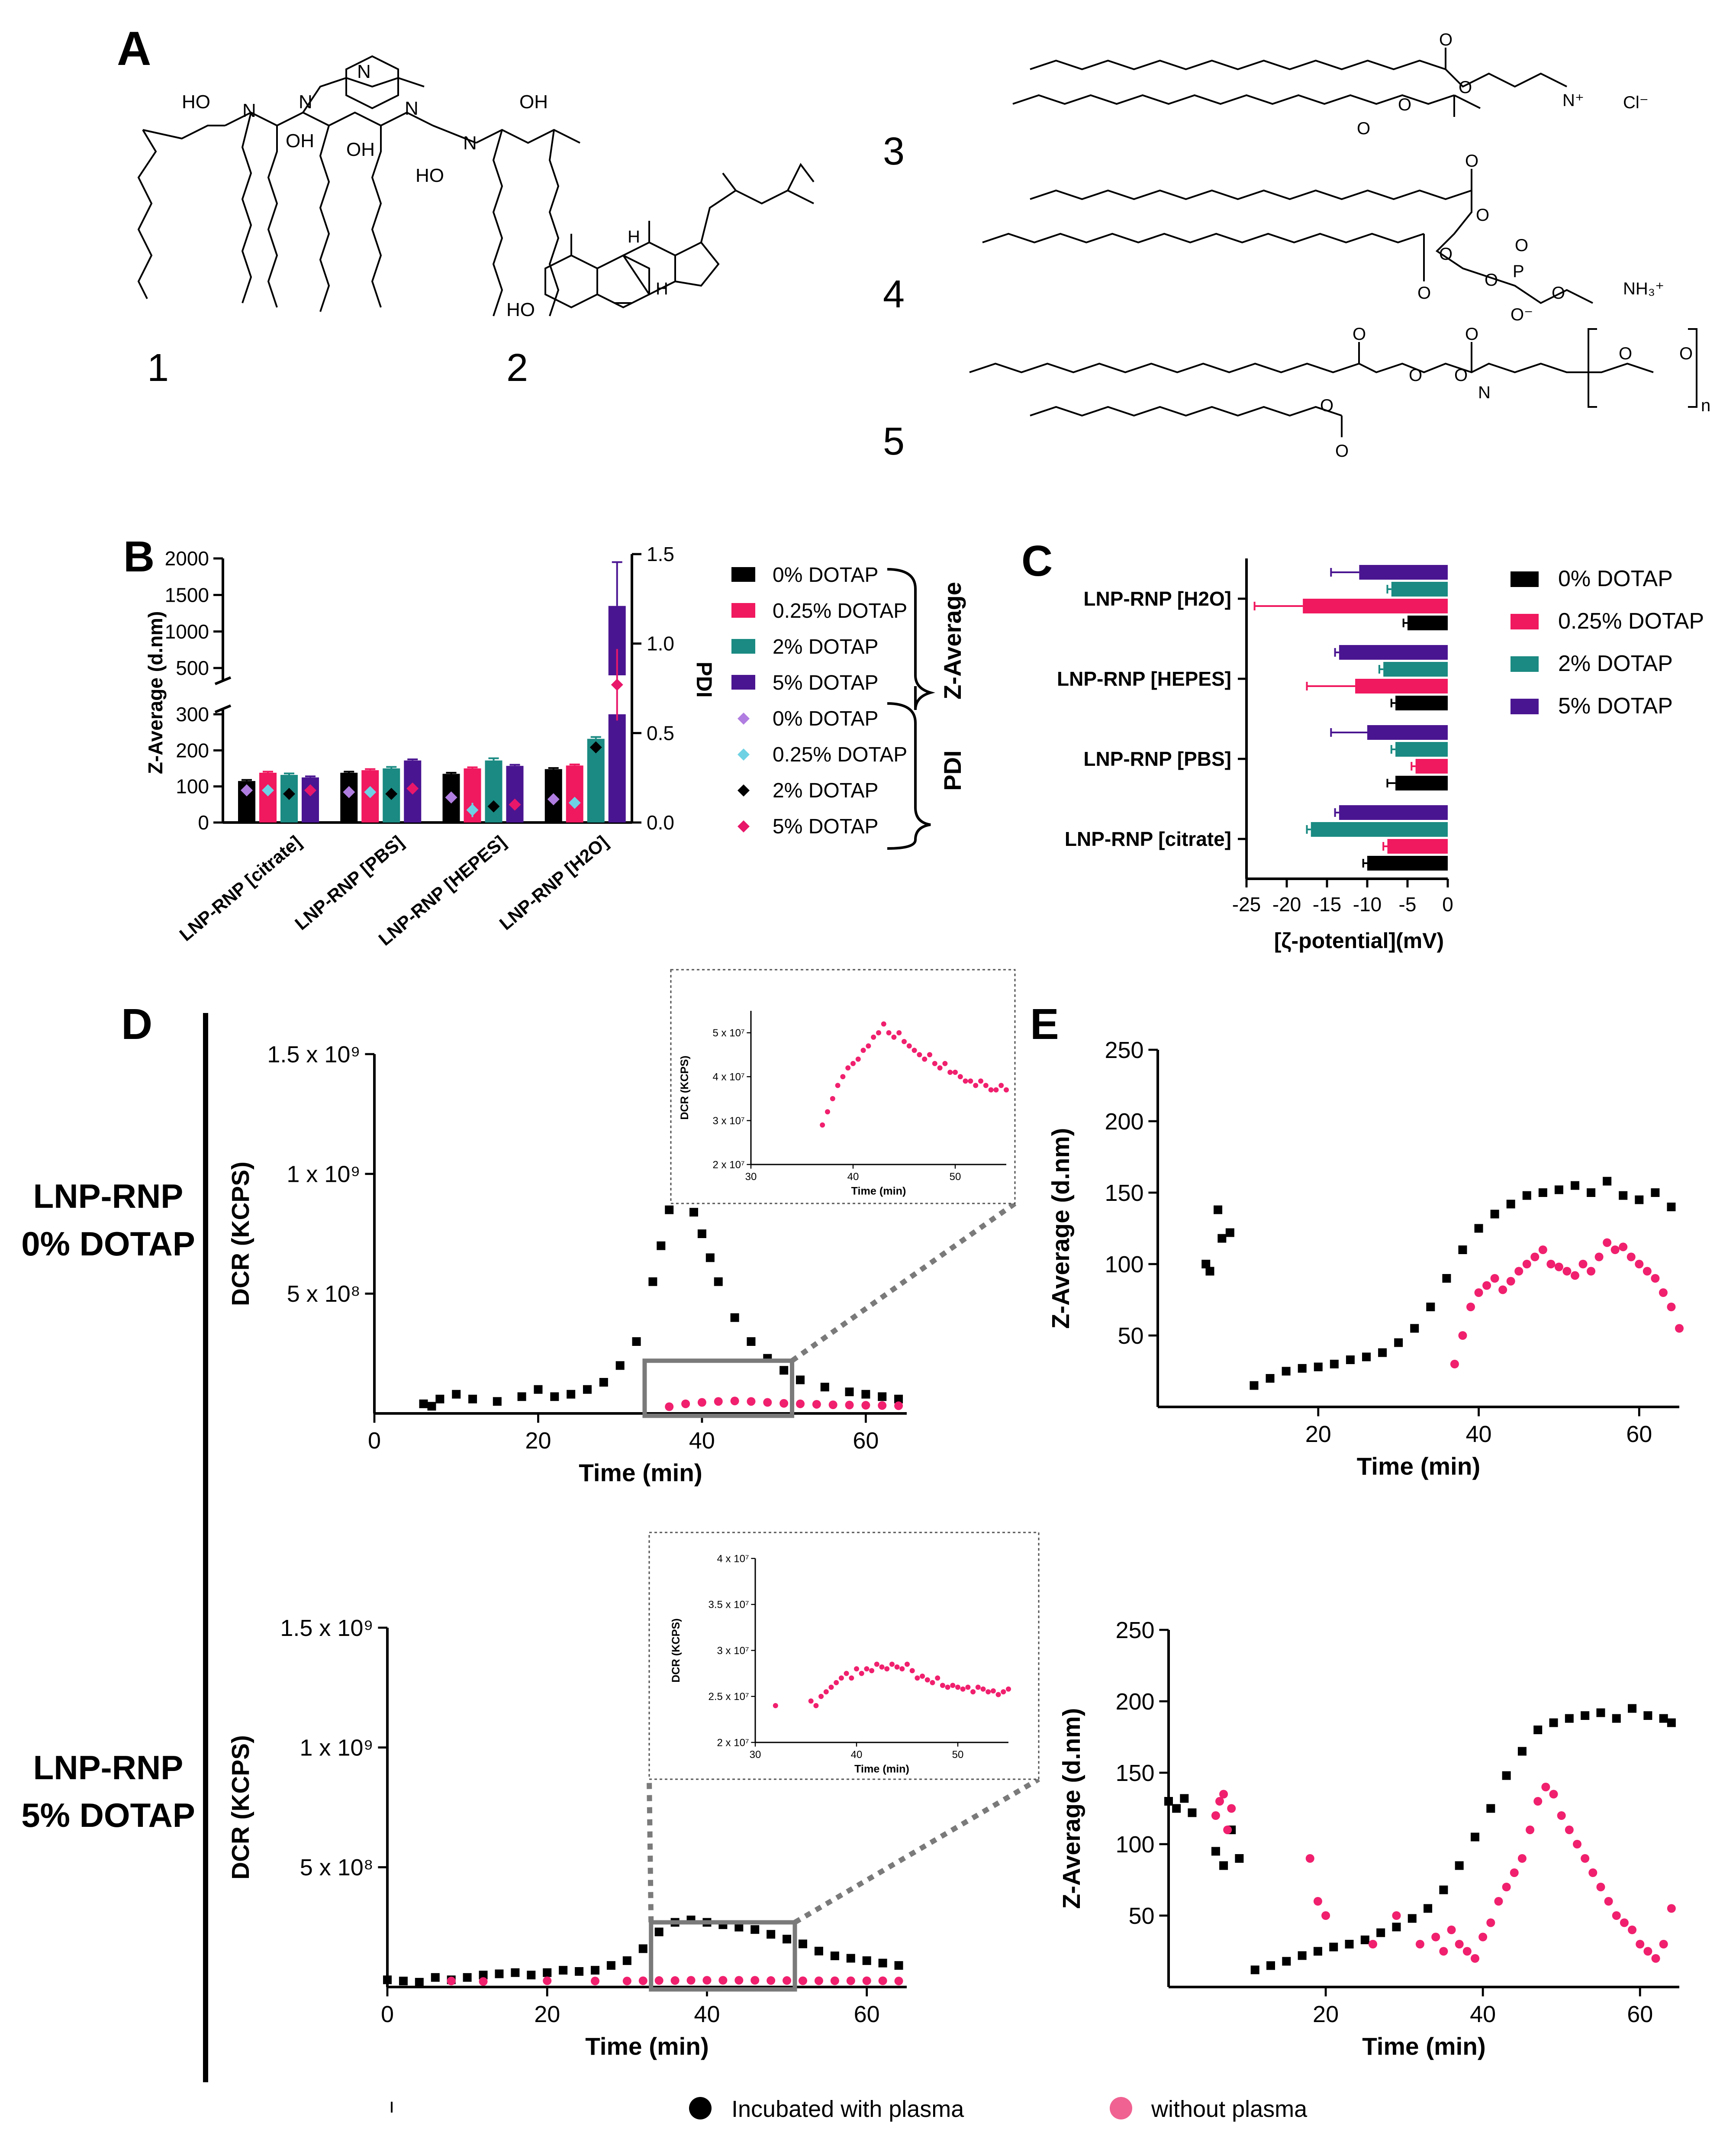 The height and width of the screenshot is (2129, 1736). Describe the element at coordinates (662, 288) in the screenshot. I see `atom-h-2: H` at that location.